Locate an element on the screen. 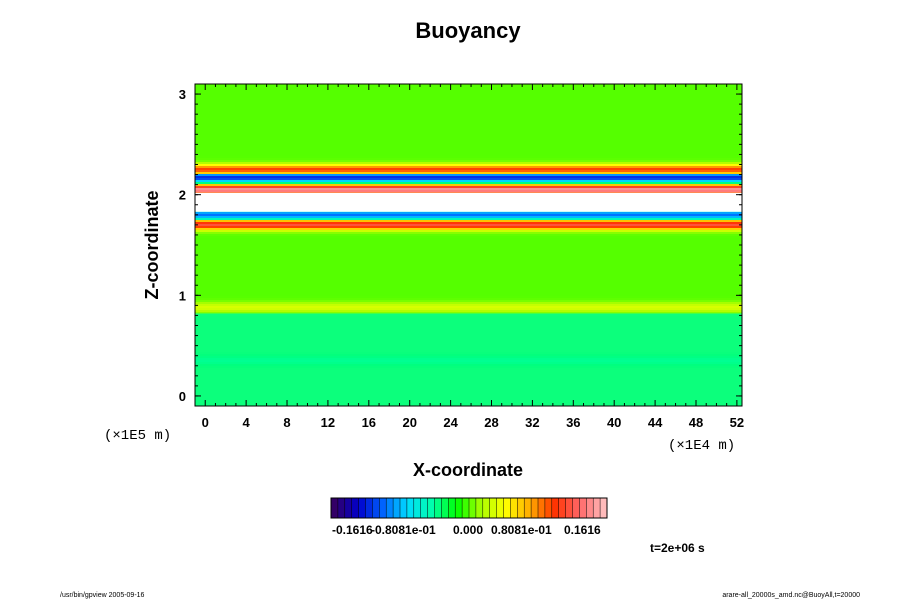  x-tick-label-2: 8 is located at coordinates (286, 422).